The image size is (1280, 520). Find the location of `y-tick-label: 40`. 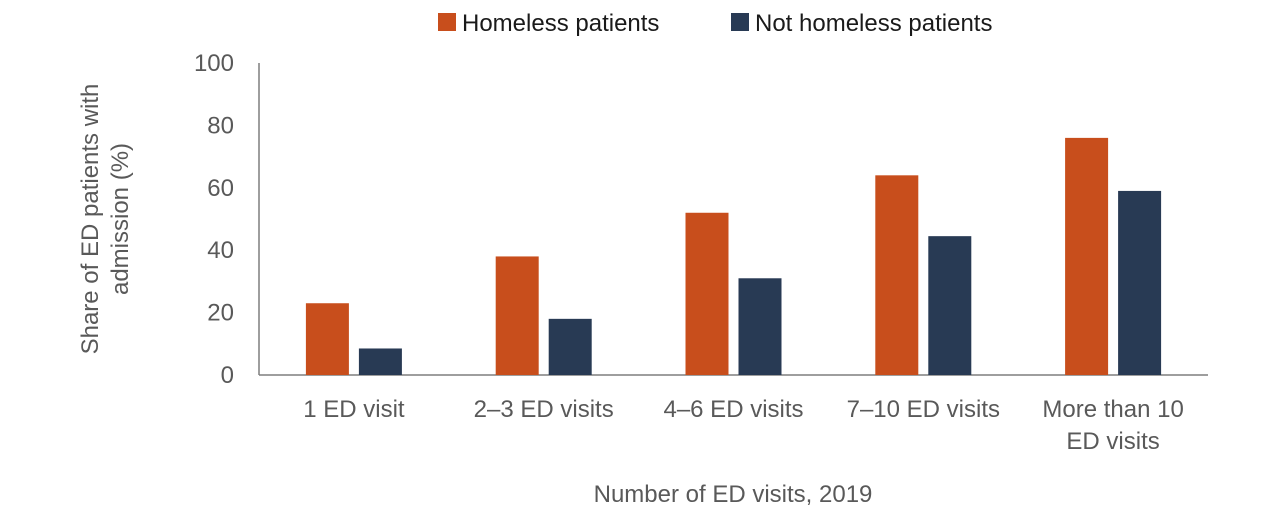

y-tick-label: 40 is located at coordinates (220, 250).